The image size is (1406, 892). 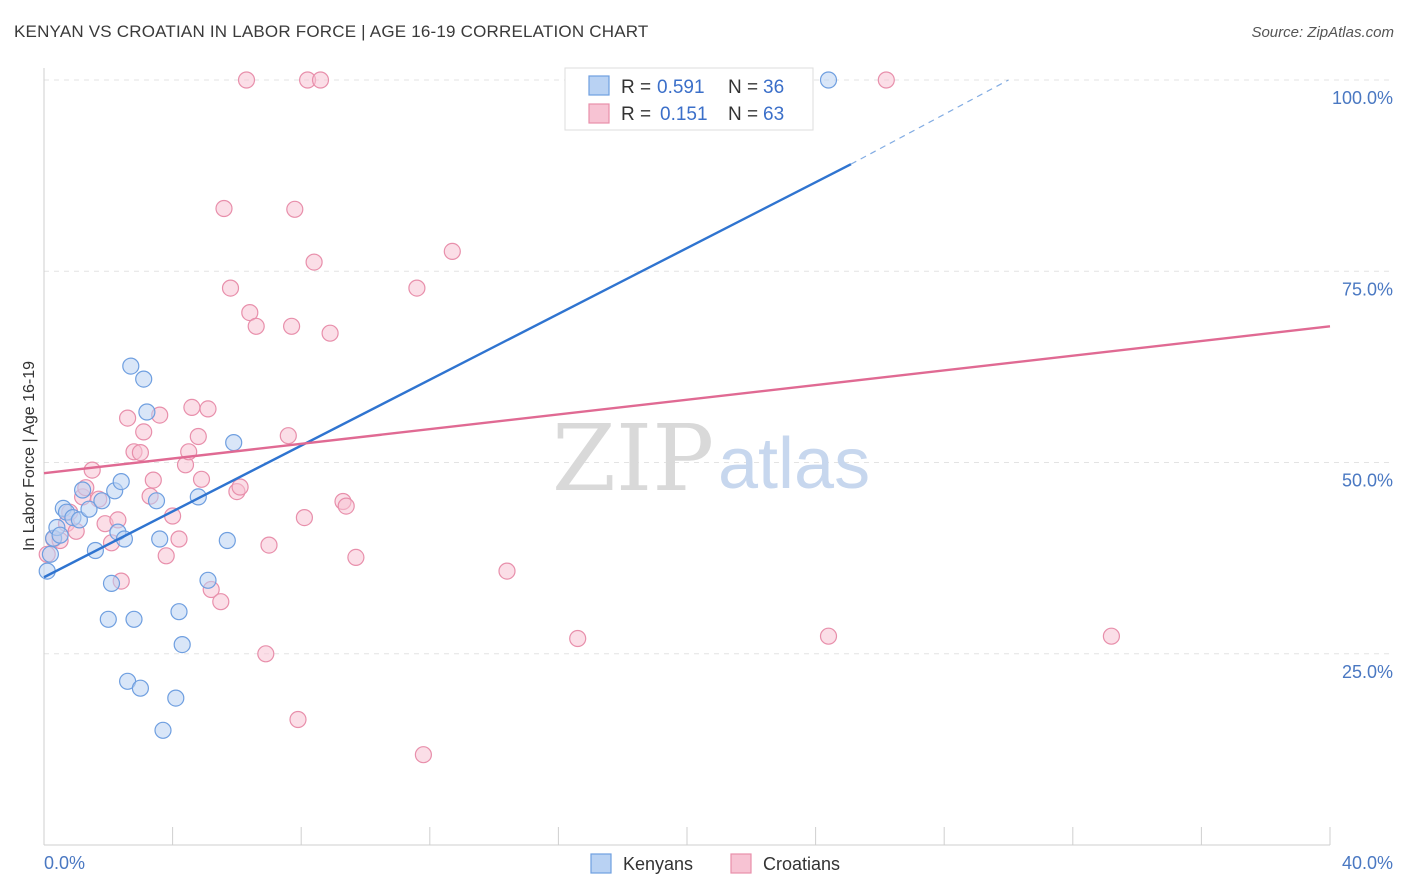 I want to click on legend: R = 0.591 N = 36 R = 0.151 N = 63, so click(x=689, y=99).